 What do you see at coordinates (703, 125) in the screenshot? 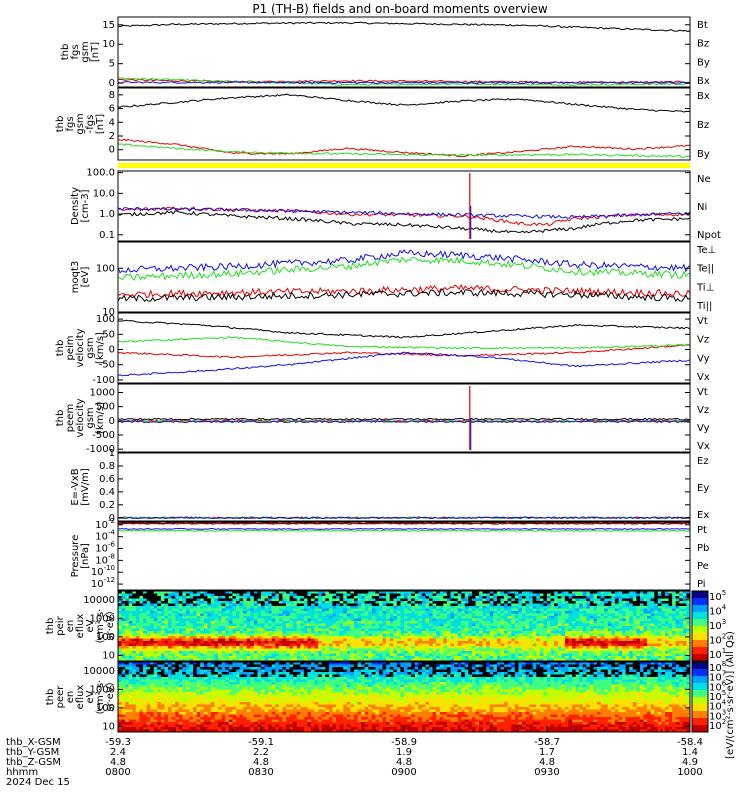
I see `legend-entry: Bz` at bounding box center [703, 125].